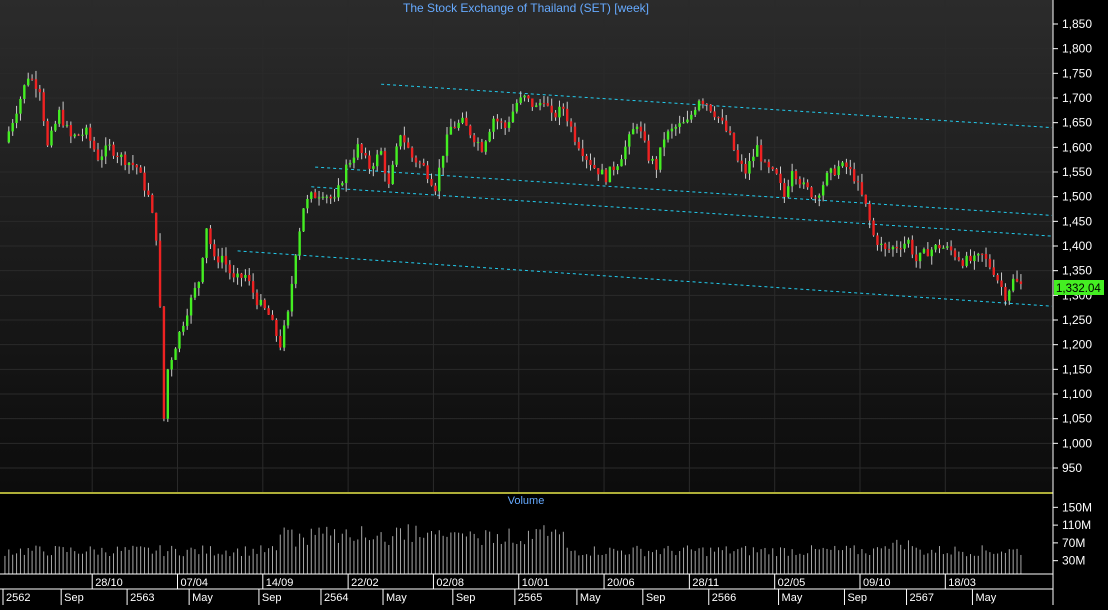  I want to click on price-tick-label: 1,750, so click(1077, 73).